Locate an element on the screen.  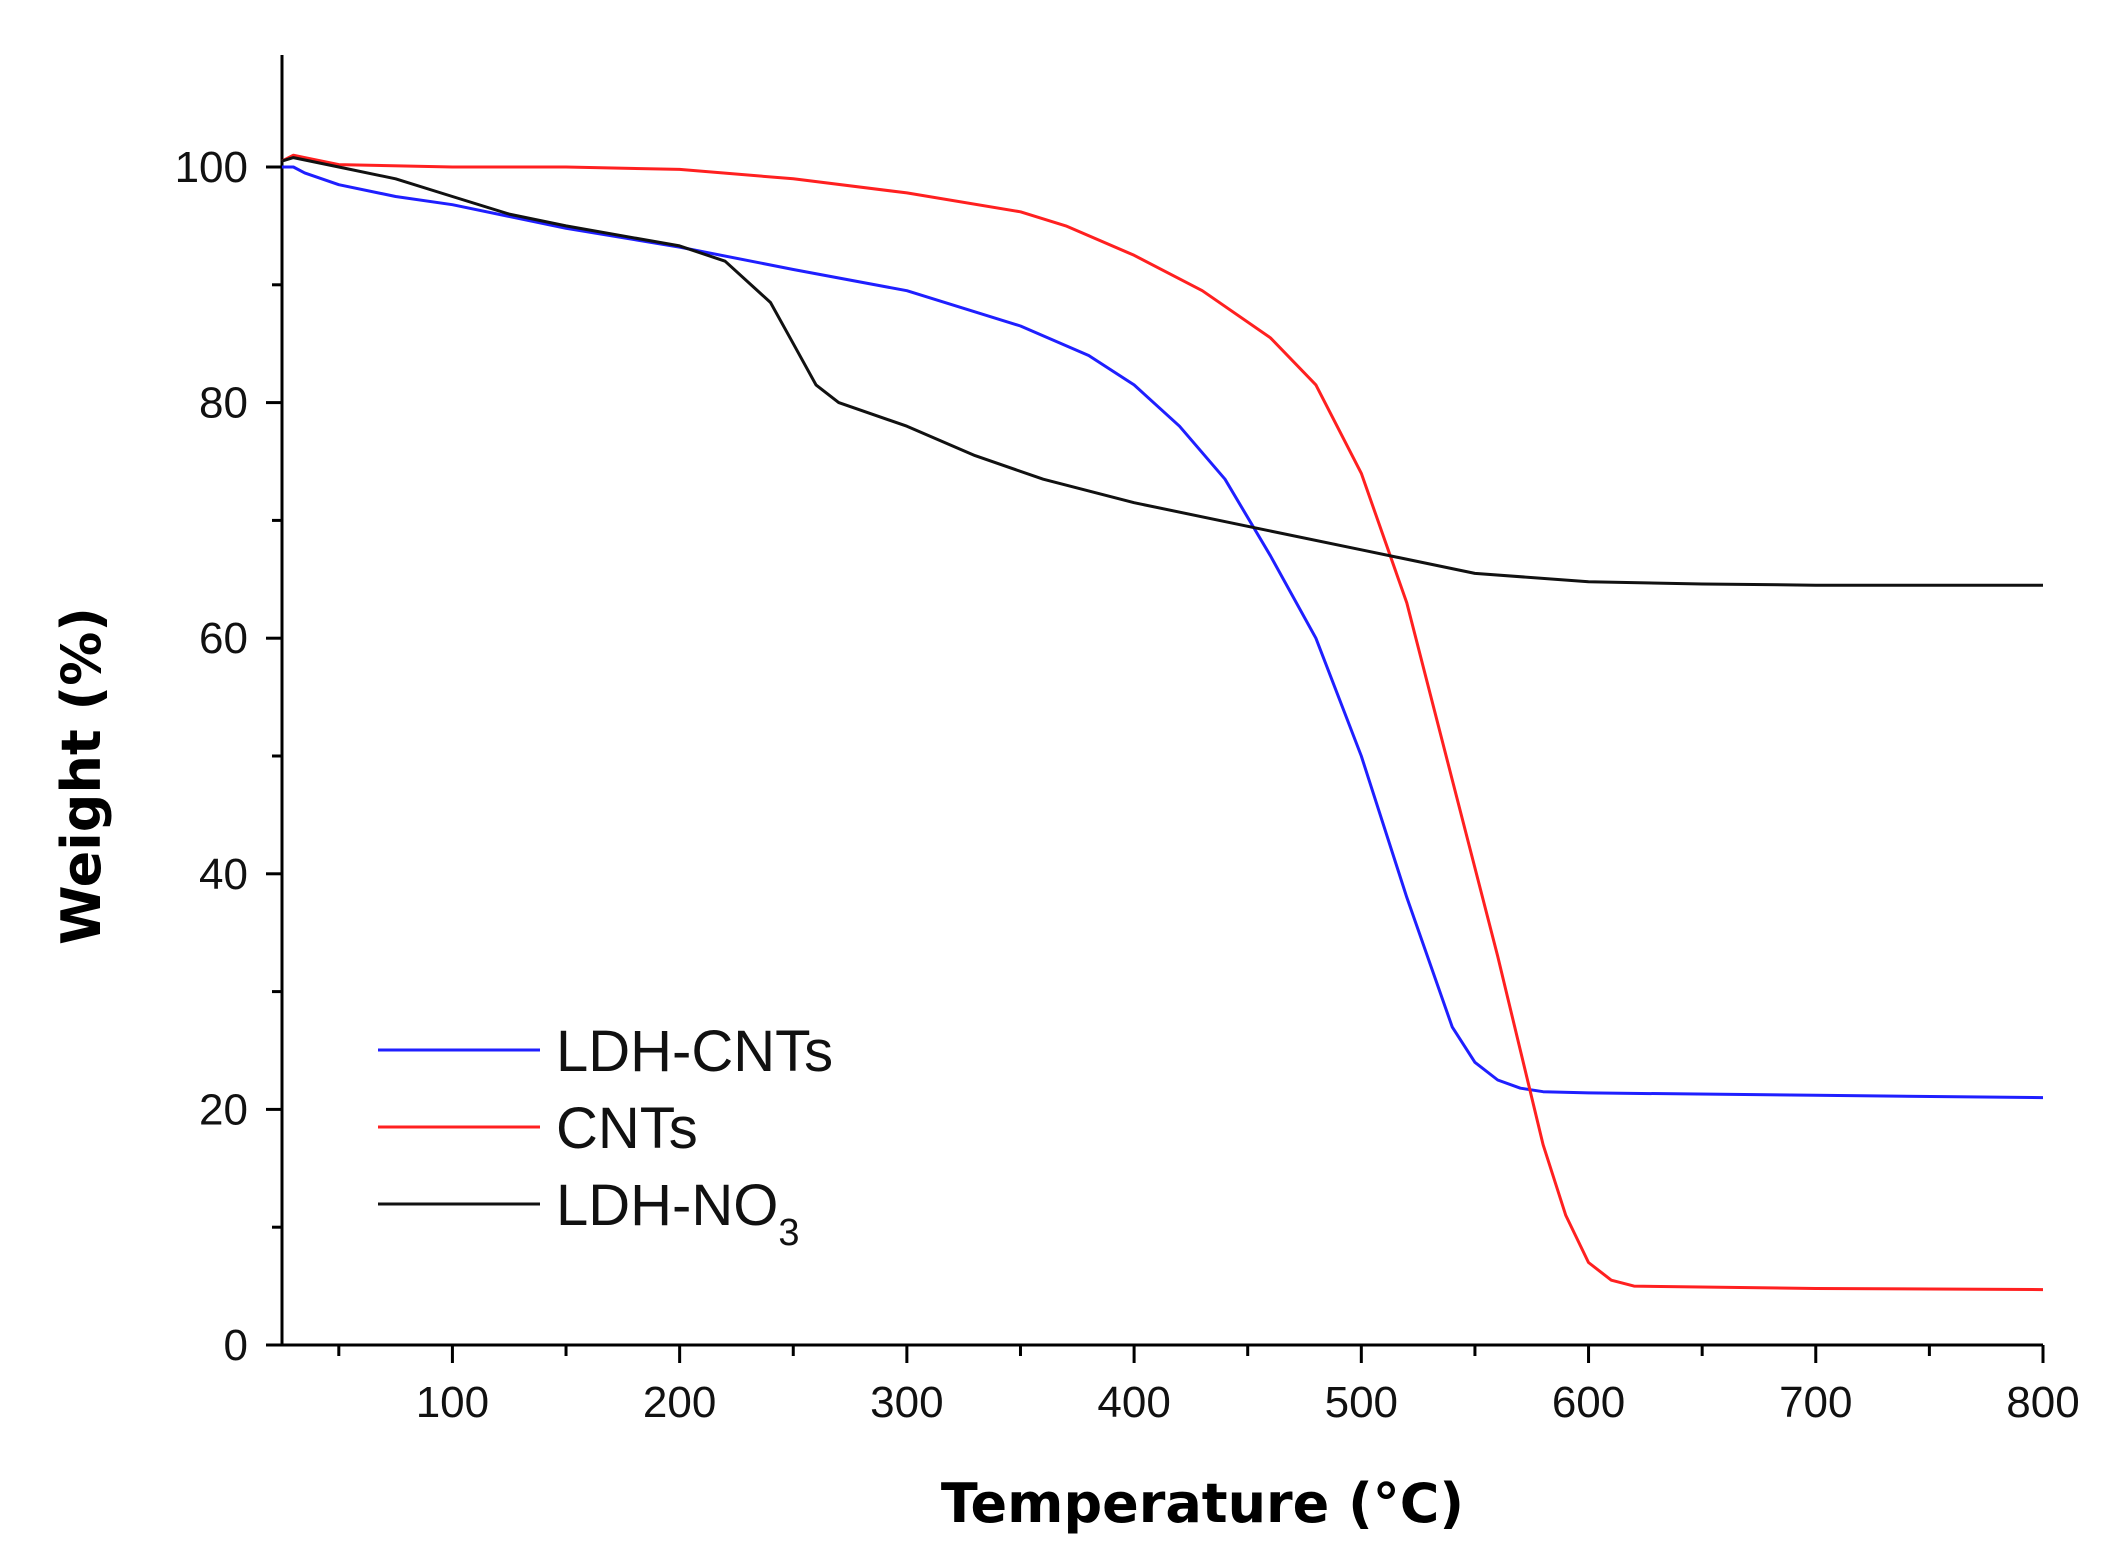
x-tick-label: 300 is located at coordinates (906, 1402).